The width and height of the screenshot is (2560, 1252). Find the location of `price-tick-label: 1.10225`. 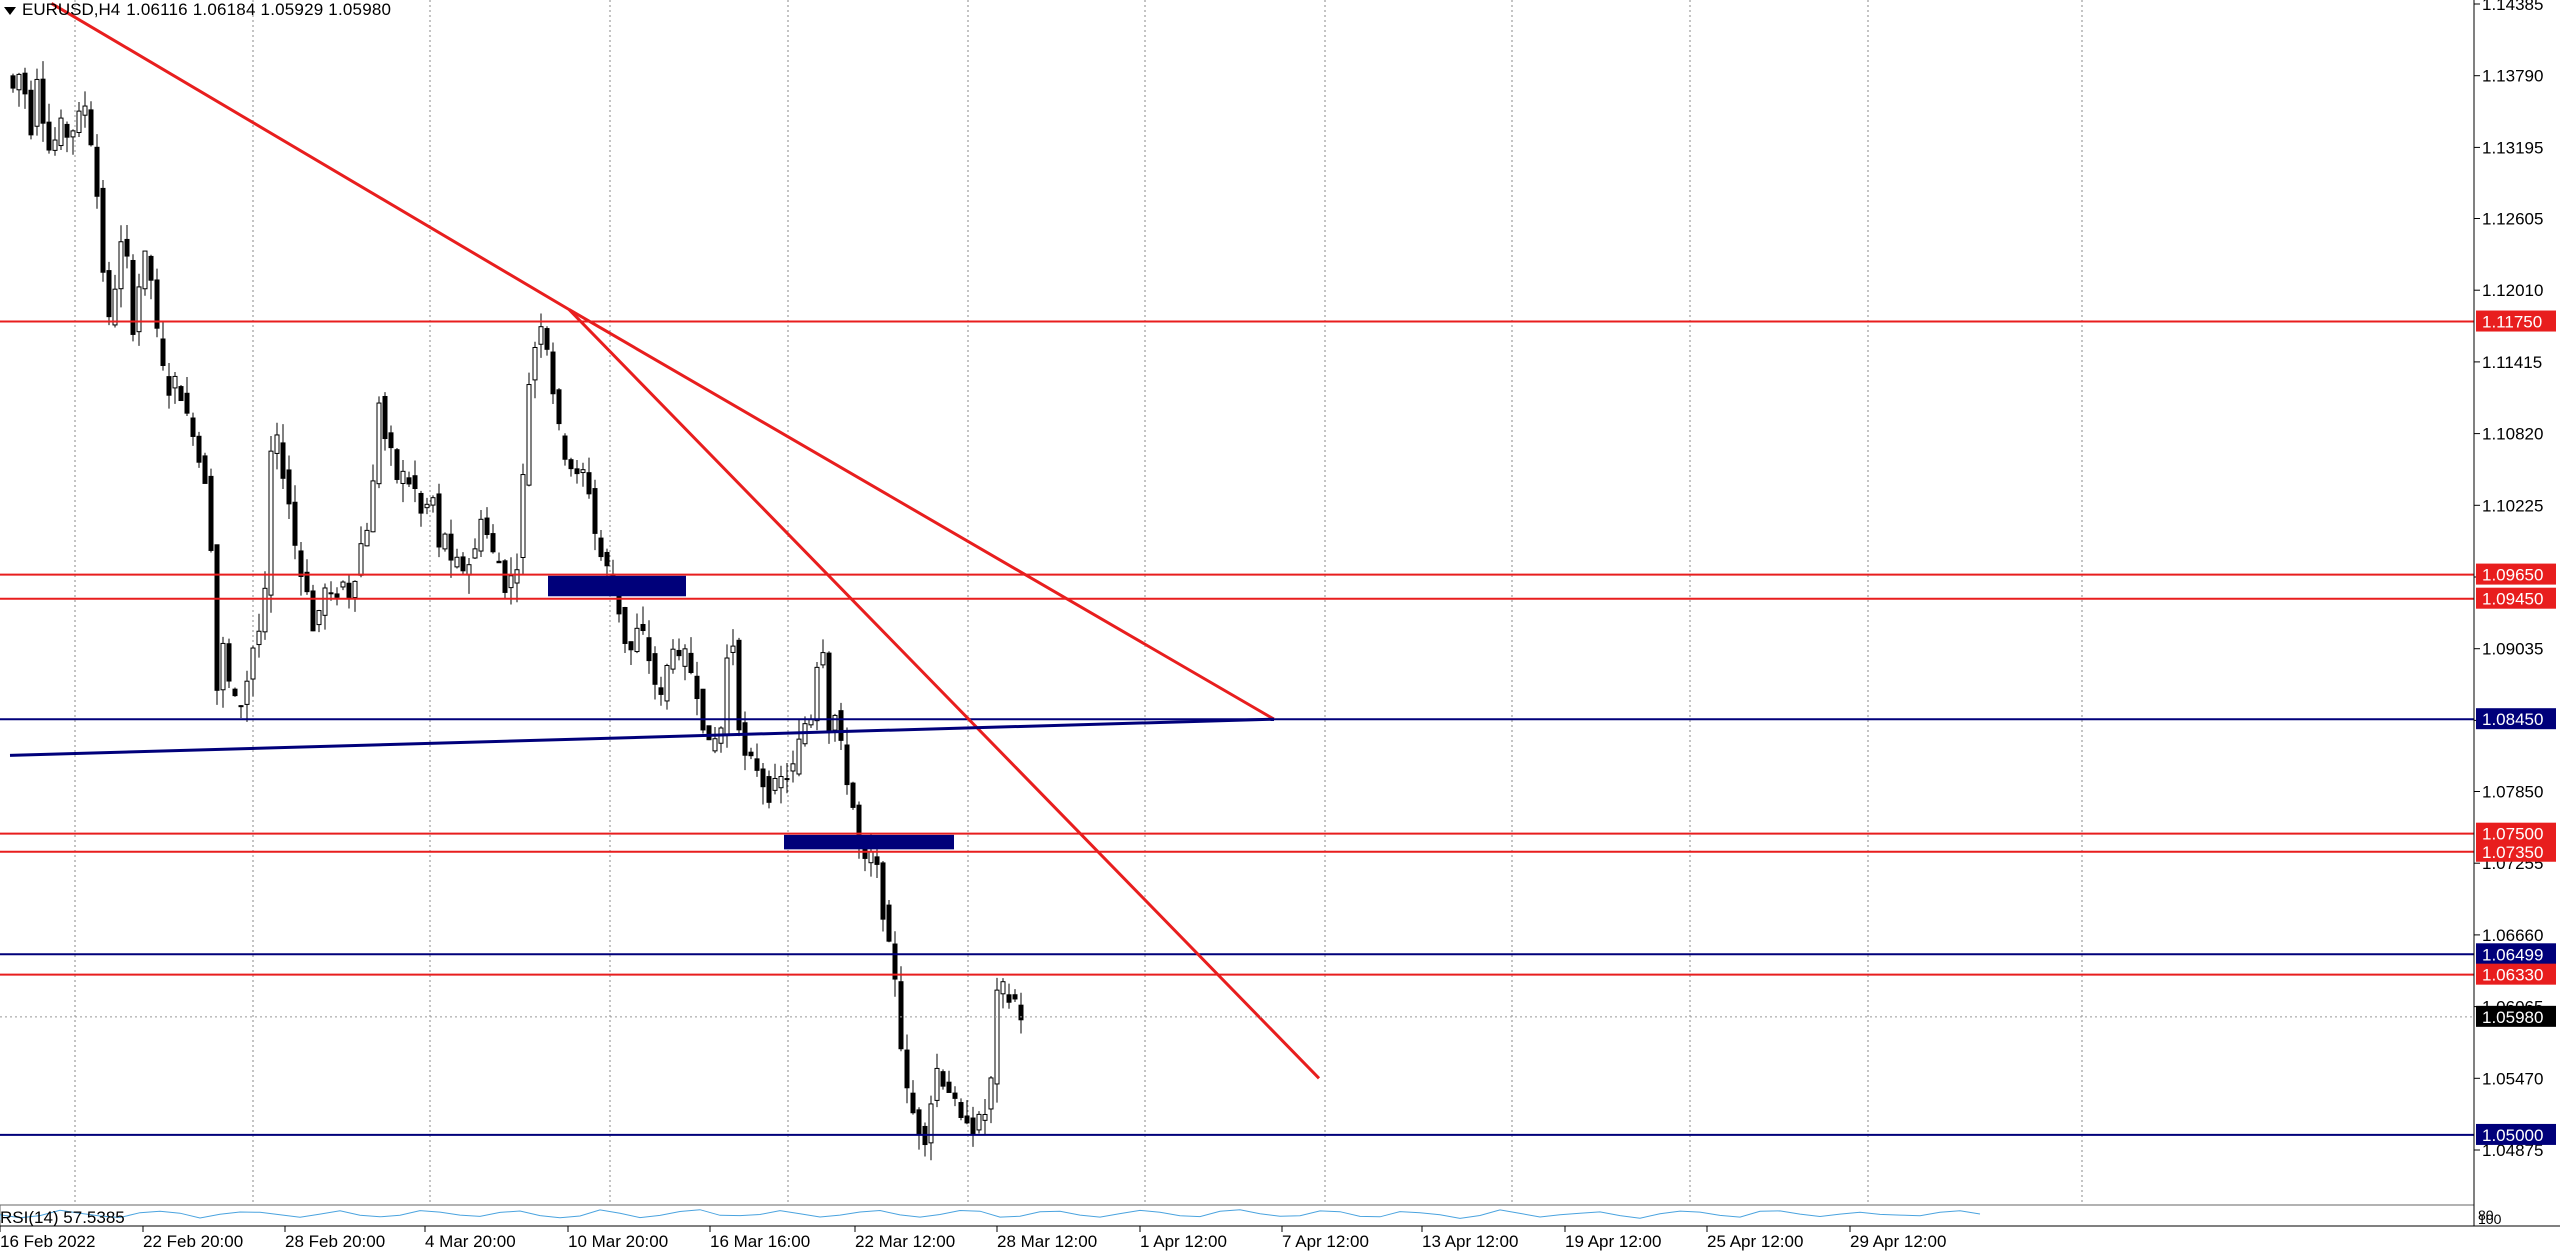

price-tick-label: 1.10225 is located at coordinates (2512, 505).